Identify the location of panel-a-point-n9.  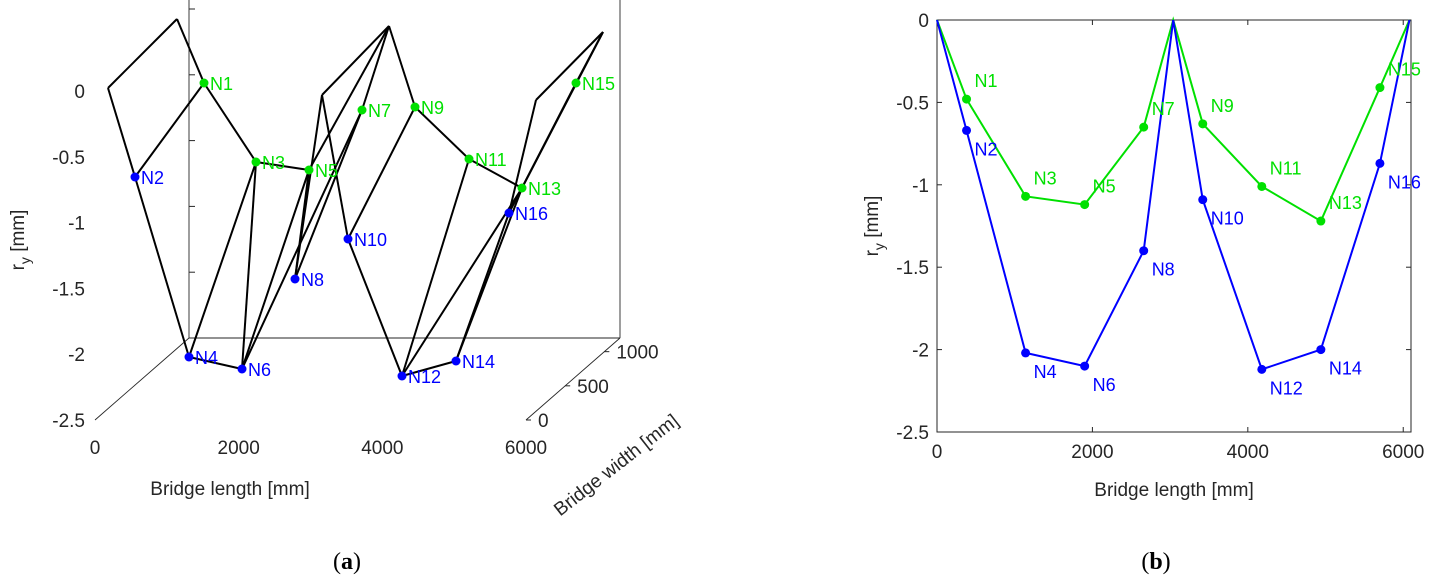
(415, 107).